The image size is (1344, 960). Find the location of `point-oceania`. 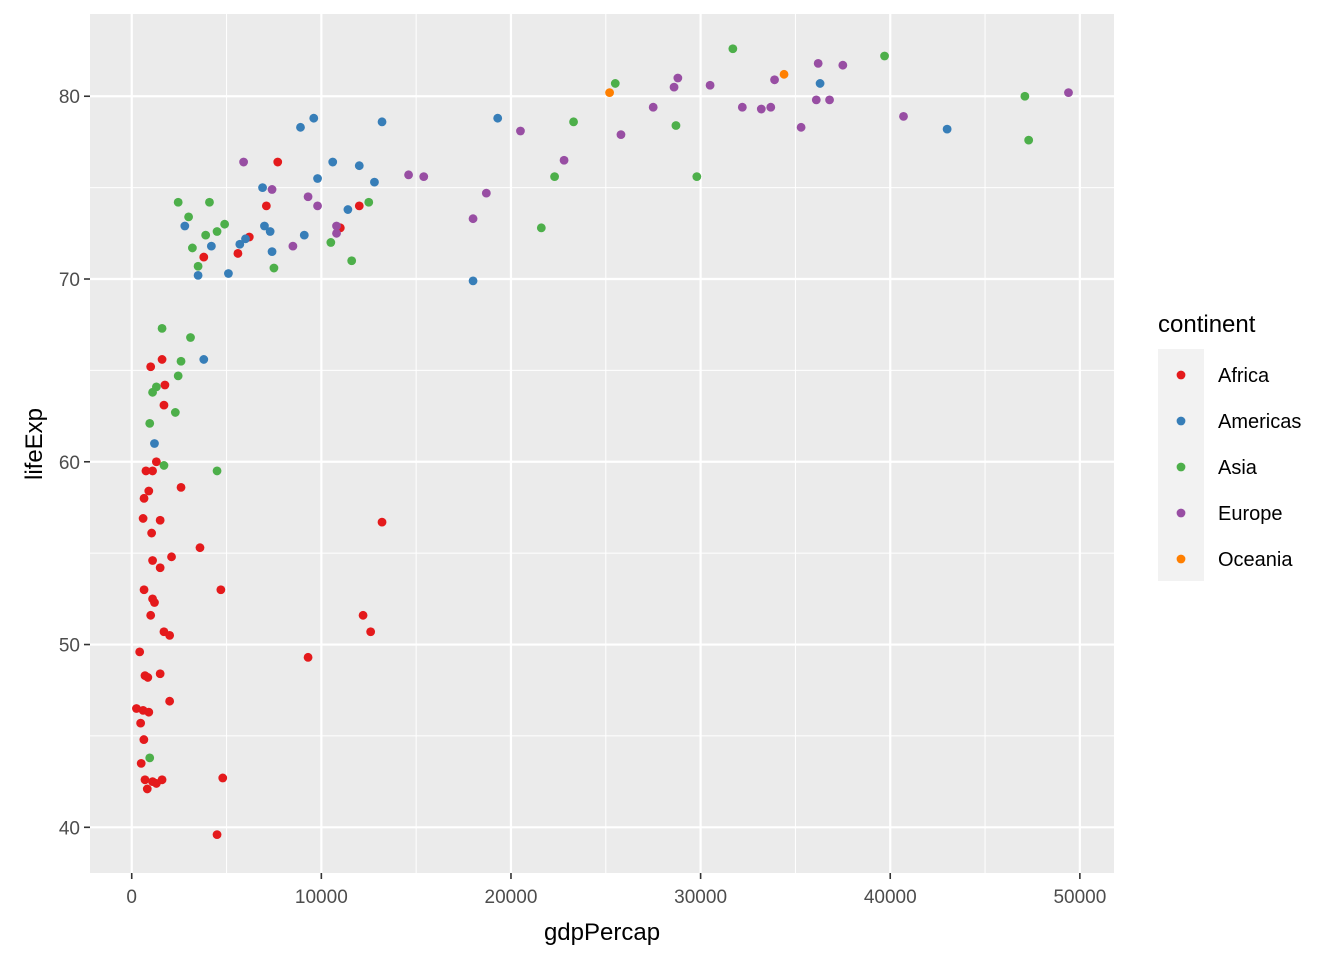

point-oceania is located at coordinates (784, 74).